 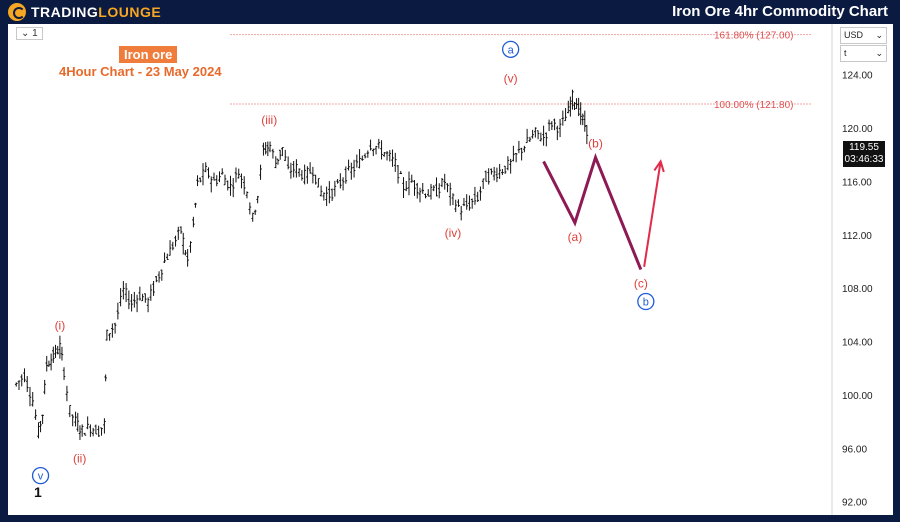 What do you see at coordinates (148, 54) in the screenshot?
I see `subject-badge: Iron ore` at bounding box center [148, 54].